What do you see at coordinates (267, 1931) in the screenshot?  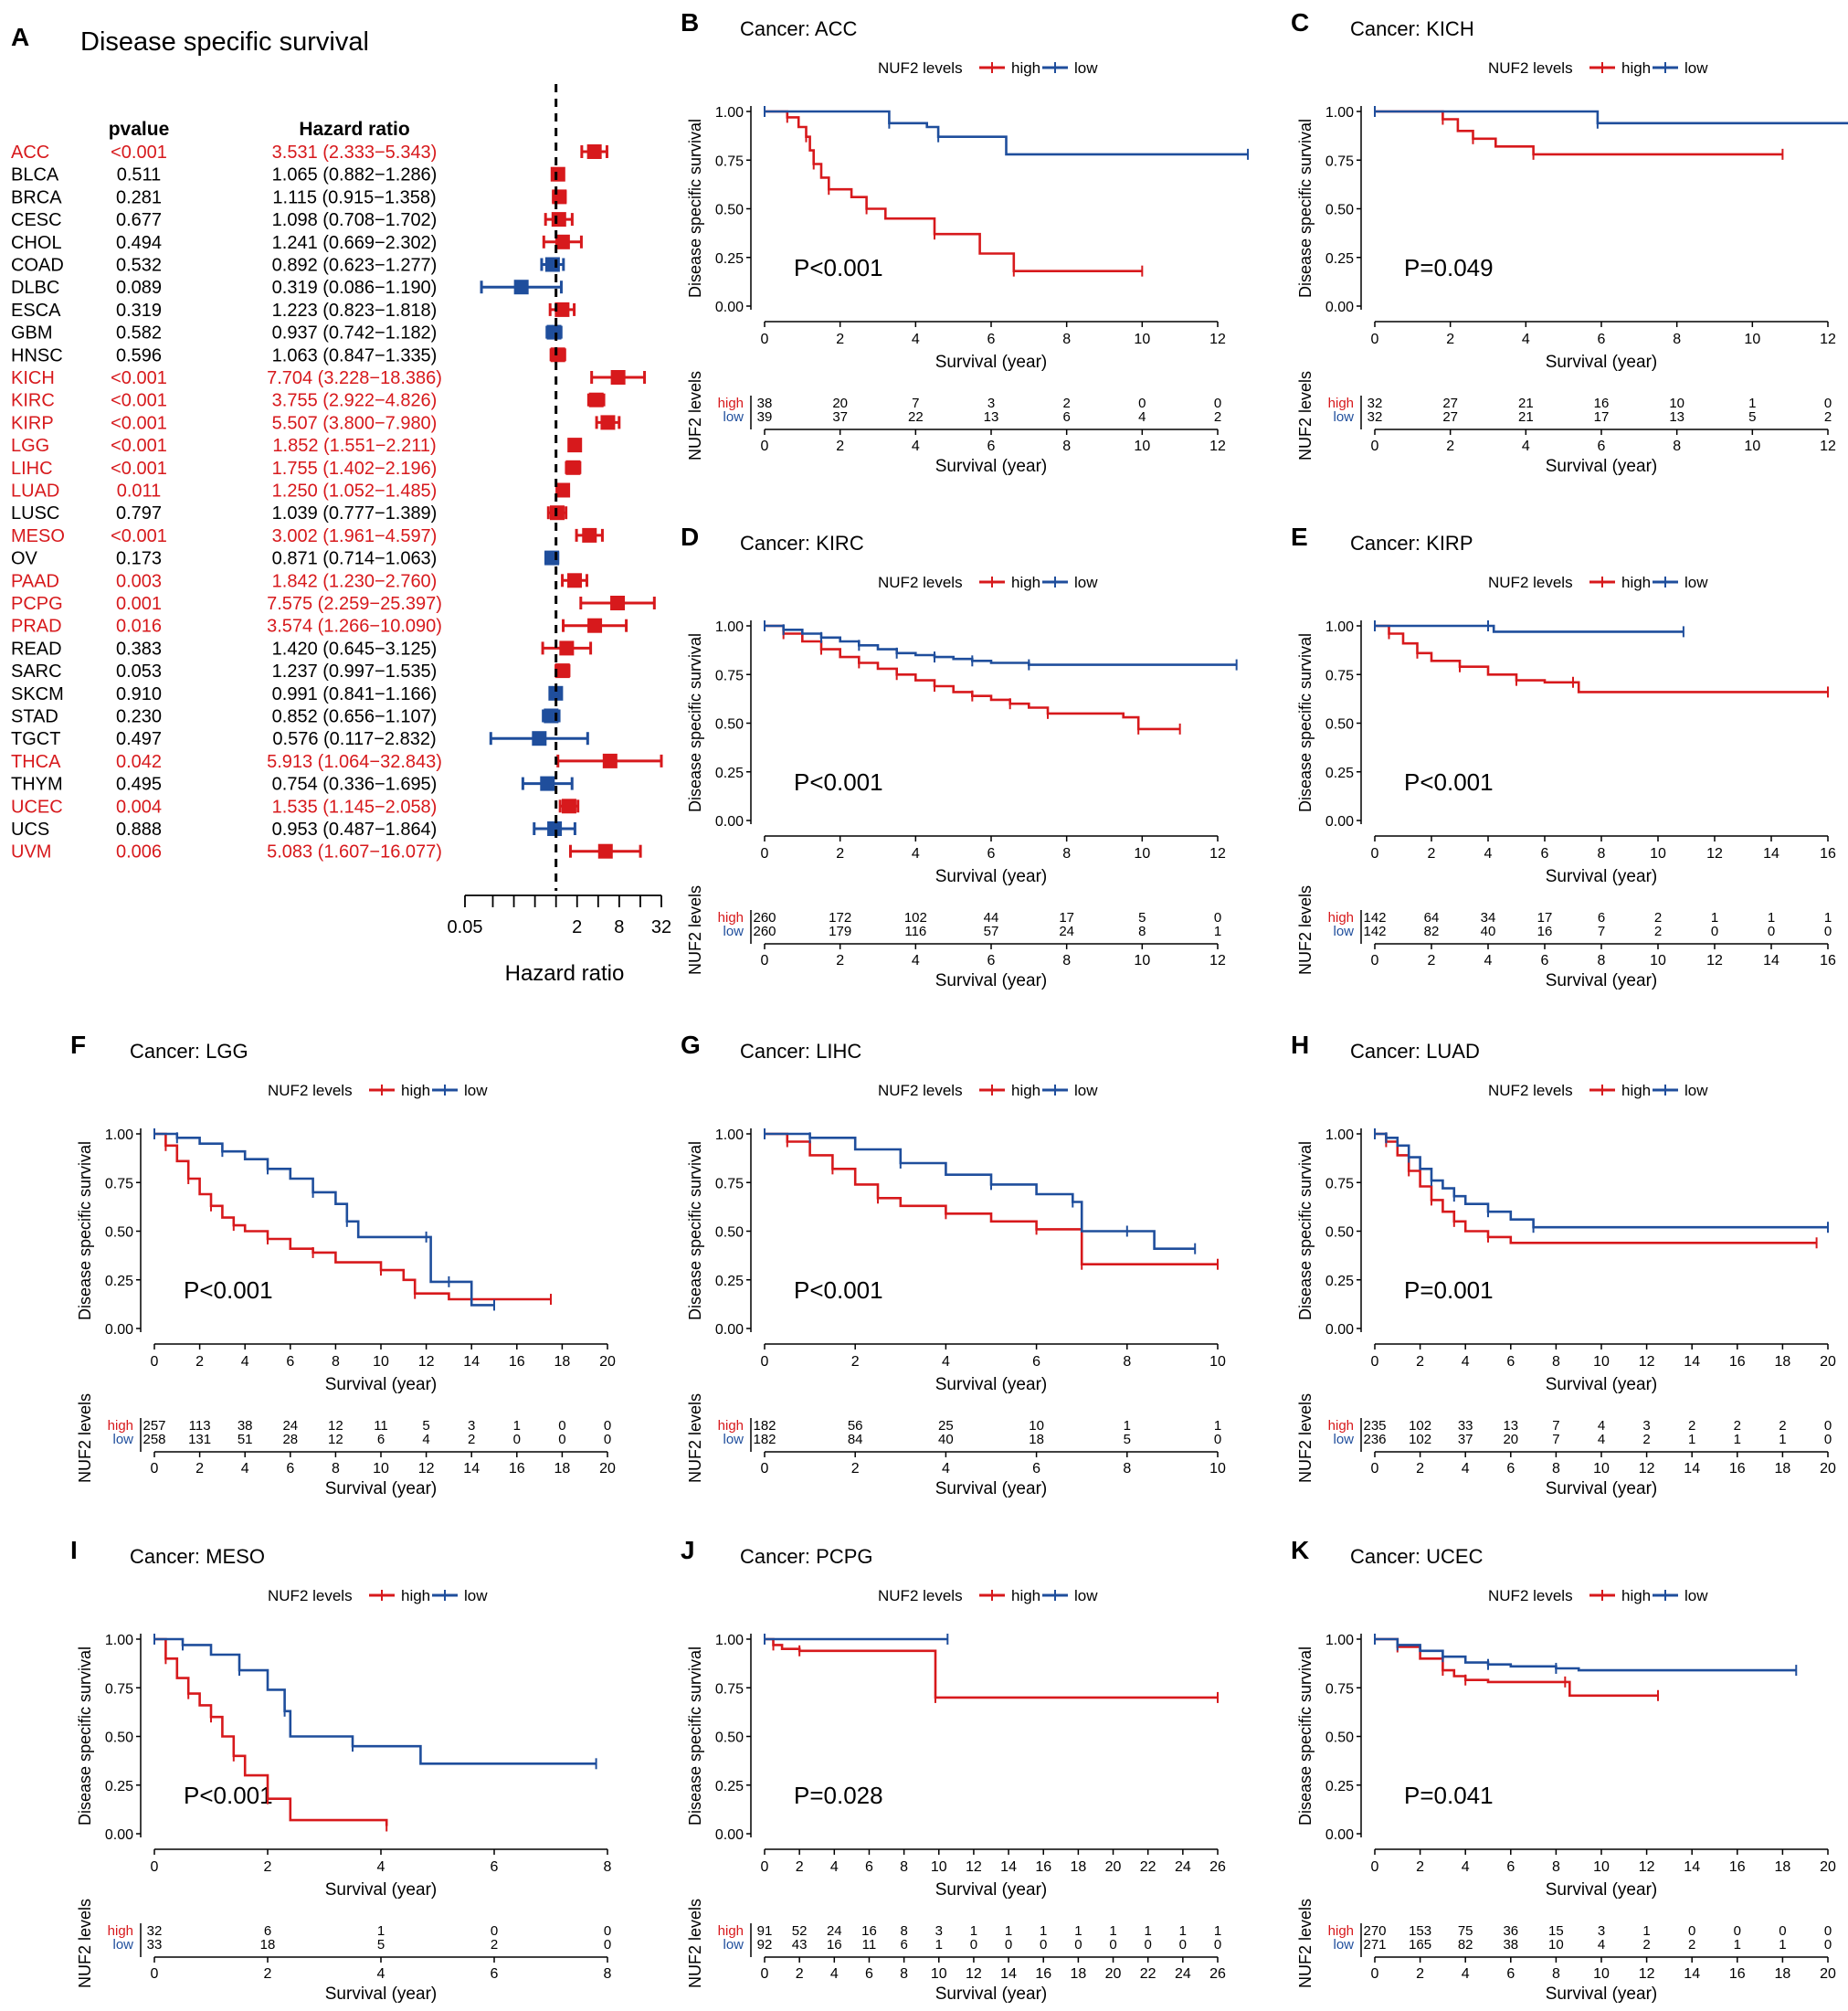 I see `risk-high-count: 6` at bounding box center [267, 1931].